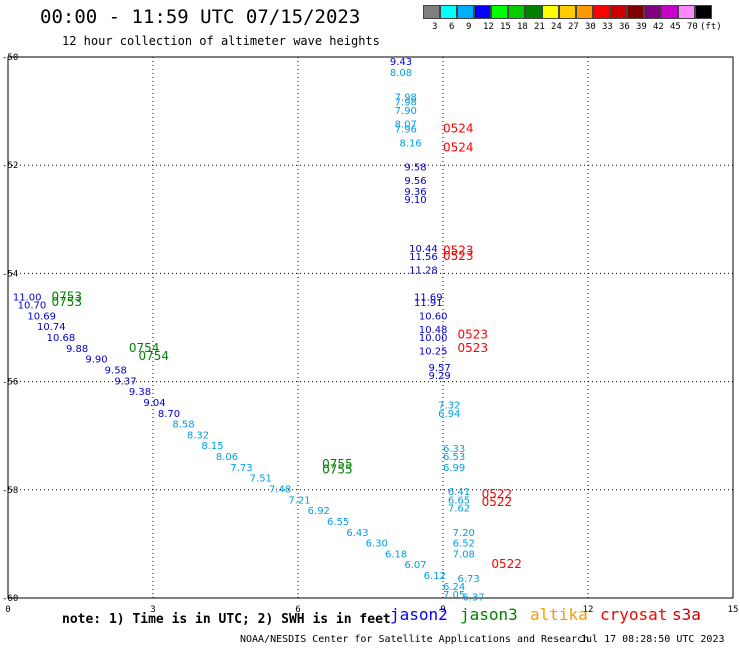 The image size is (740, 650). I want to click on swh-data-label: 9.10, so click(415, 200).